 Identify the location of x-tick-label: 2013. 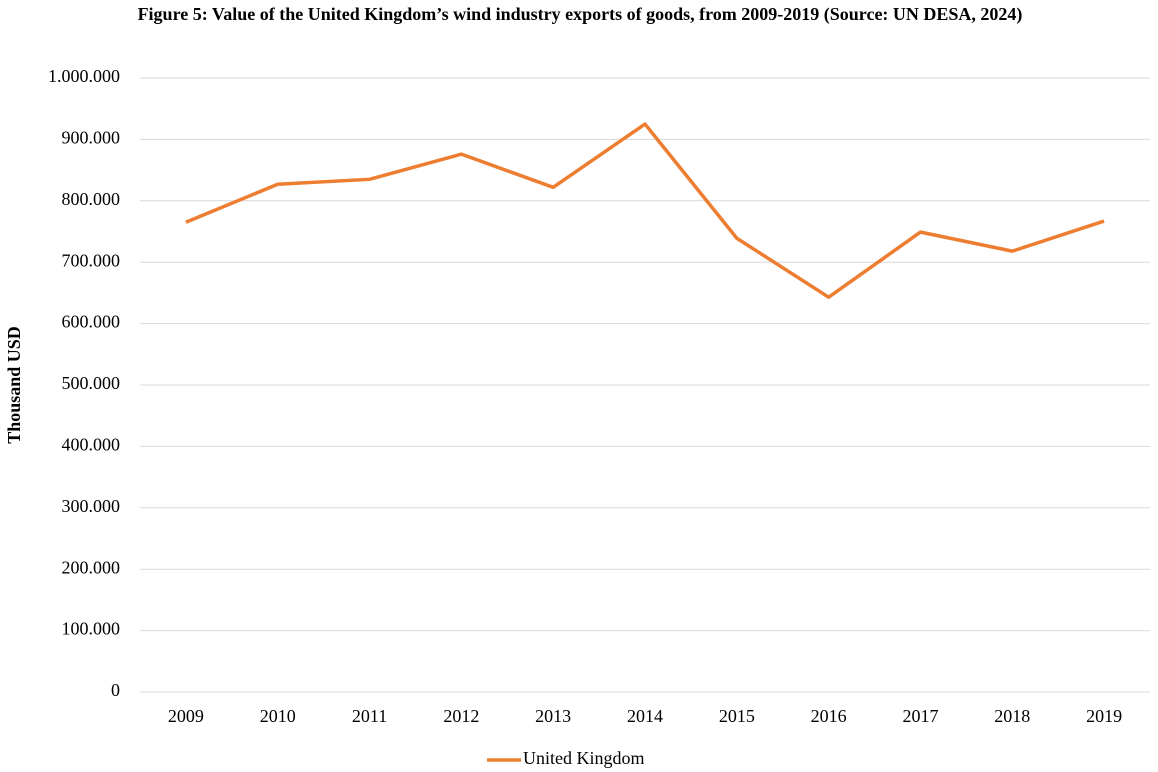
(553, 716).